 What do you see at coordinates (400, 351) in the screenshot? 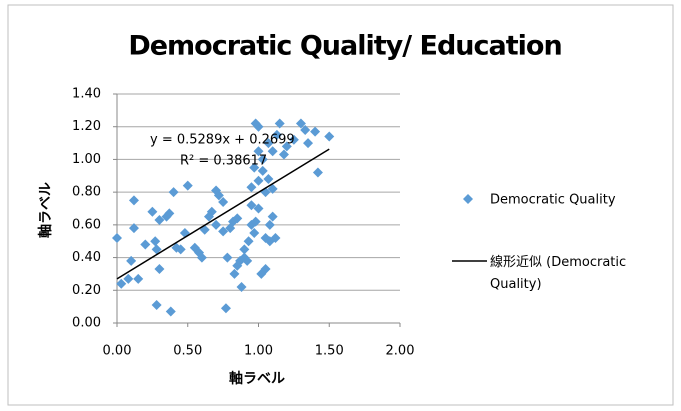
I see `x-tick-label: 2.00` at bounding box center [400, 351].